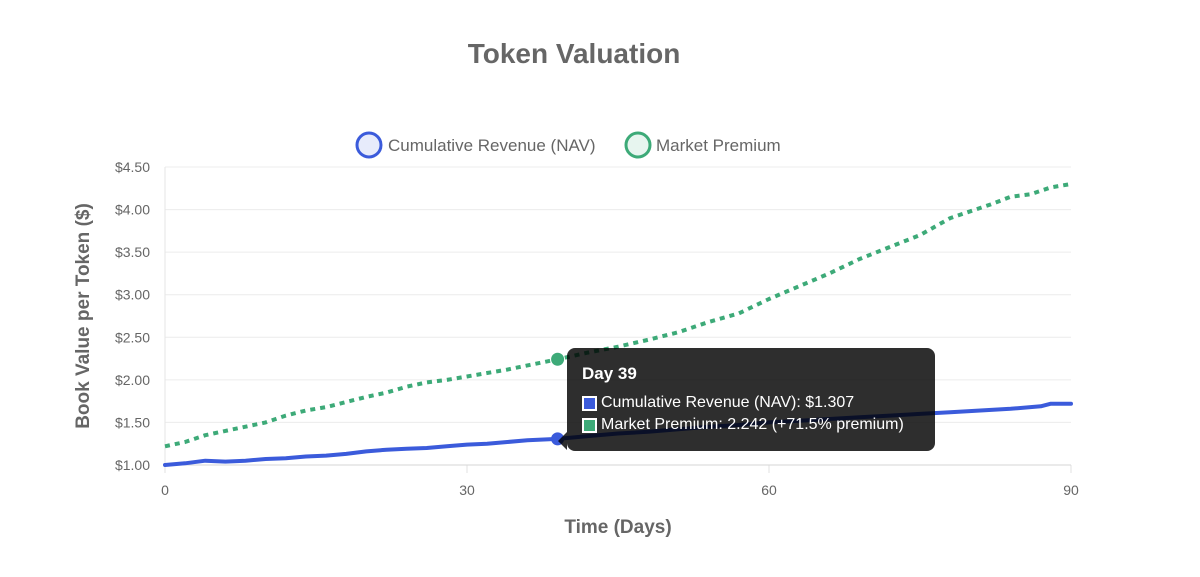 The width and height of the screenshot is (1200, 577). What do you see at coordinates (132, 422) in the screenshot?
I see `y-tick-label: $1.50` at bounding box center [132, 422].